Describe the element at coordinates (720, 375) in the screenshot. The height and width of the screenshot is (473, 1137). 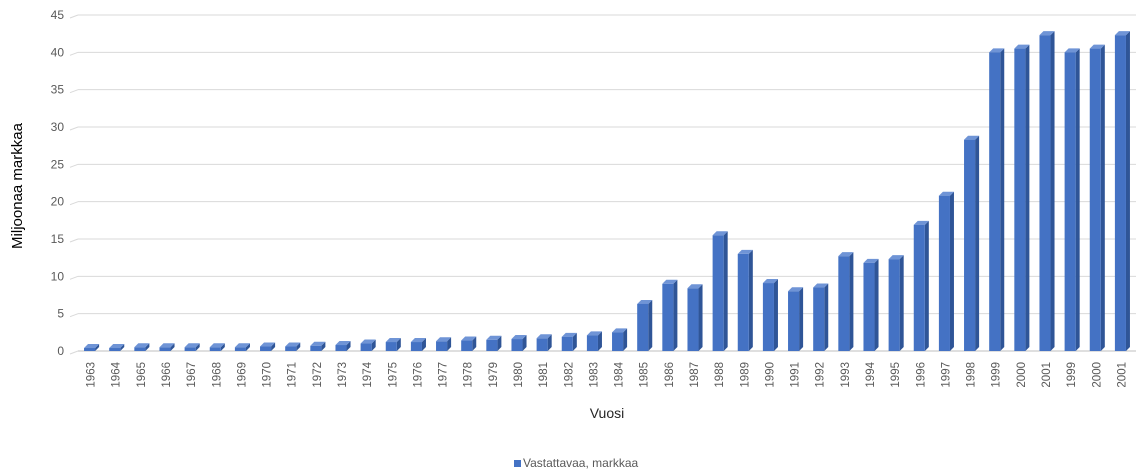
I see `x-tick-label: 1988` at that location.